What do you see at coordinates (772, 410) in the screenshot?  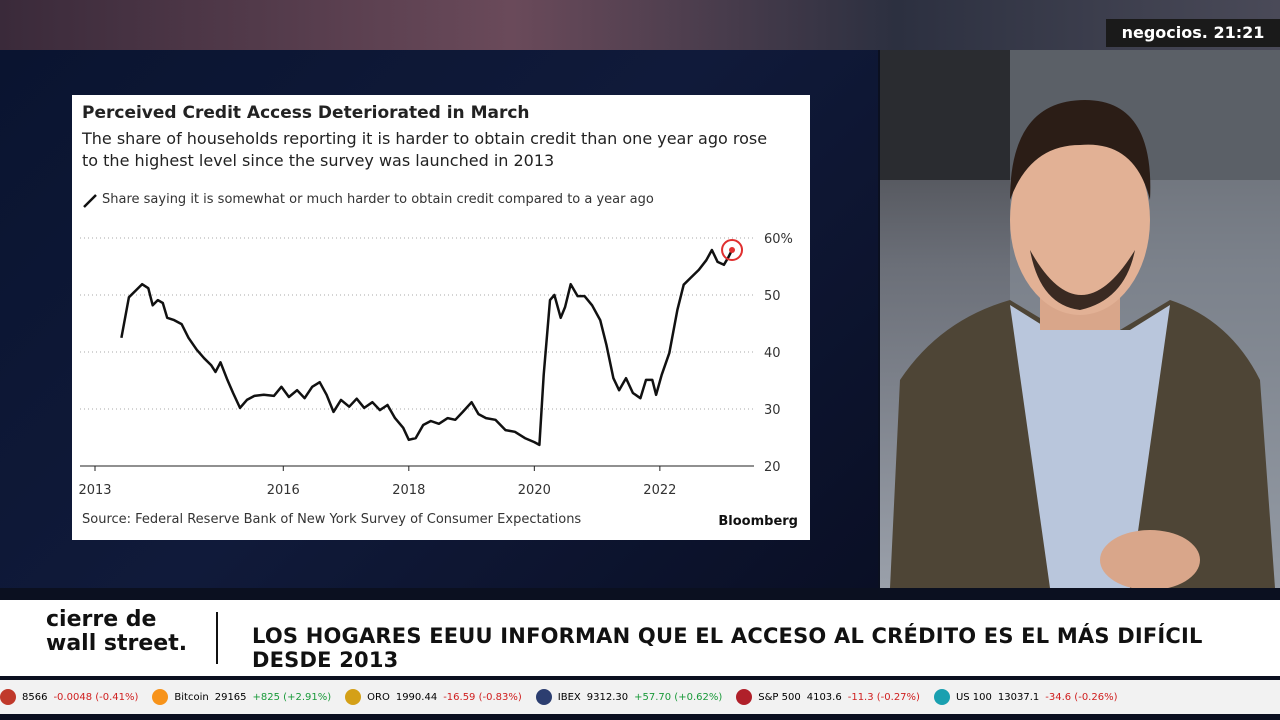 I see `y-tick-label: 30` at bounding box center [772, 410].